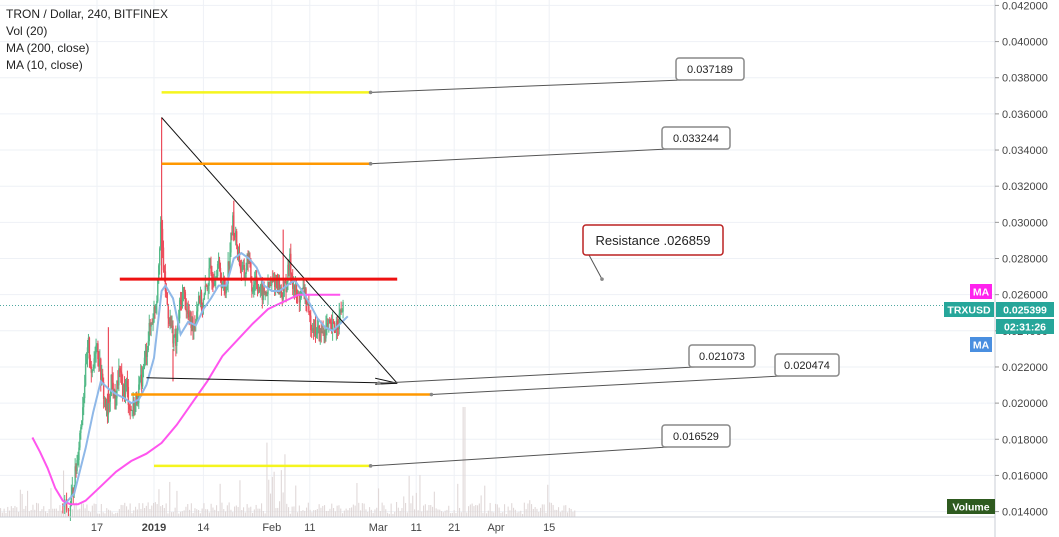 This screenshot has width=1059, height=537. What do you see at coordinates (696, 138) in the screenshot?
I see `callout-box` at bounding box center [696, 138].